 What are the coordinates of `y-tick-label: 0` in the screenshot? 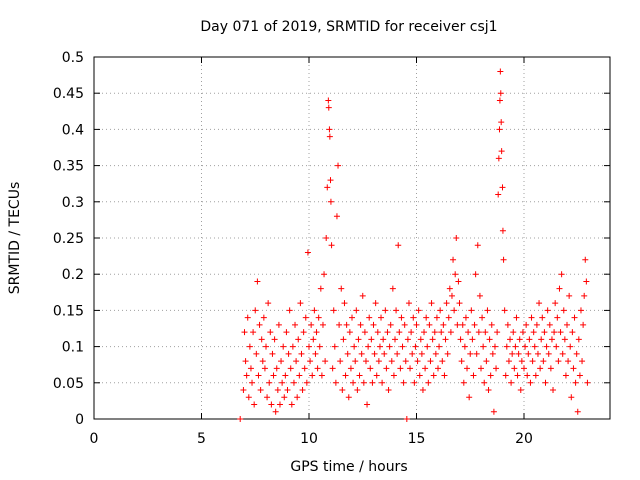 It's located at (79, 420).